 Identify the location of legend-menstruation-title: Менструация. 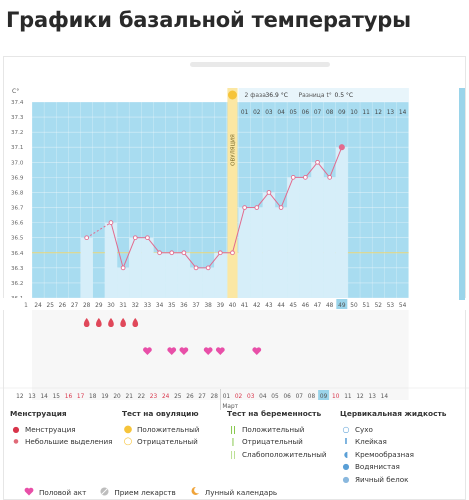
(38, 413).